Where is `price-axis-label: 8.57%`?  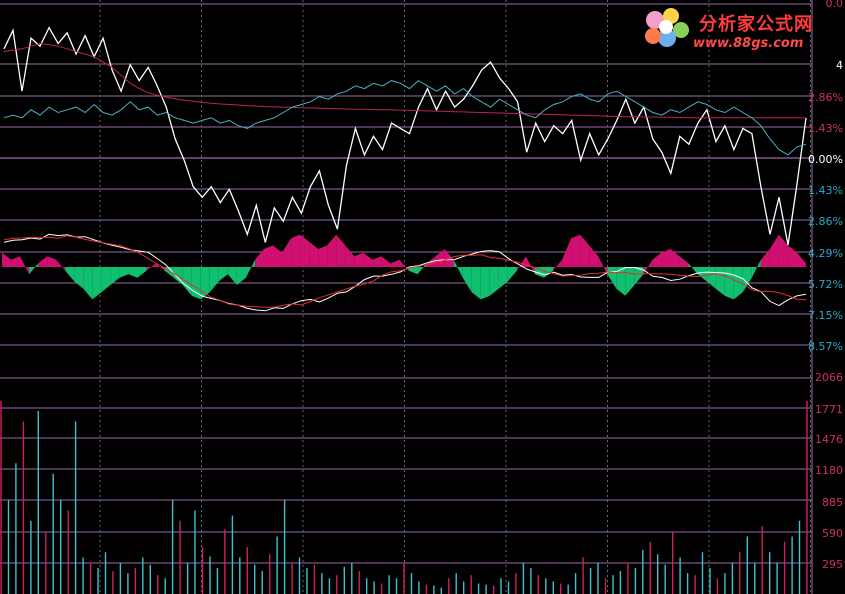
price-axis-label: 8.57% is located at coordinates (825, 346).